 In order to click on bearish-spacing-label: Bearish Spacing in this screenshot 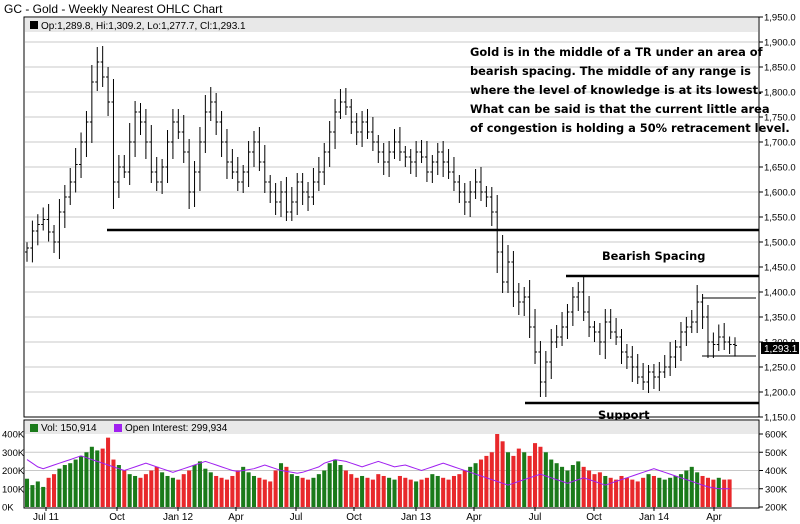, I will do `click(653, 256)`.